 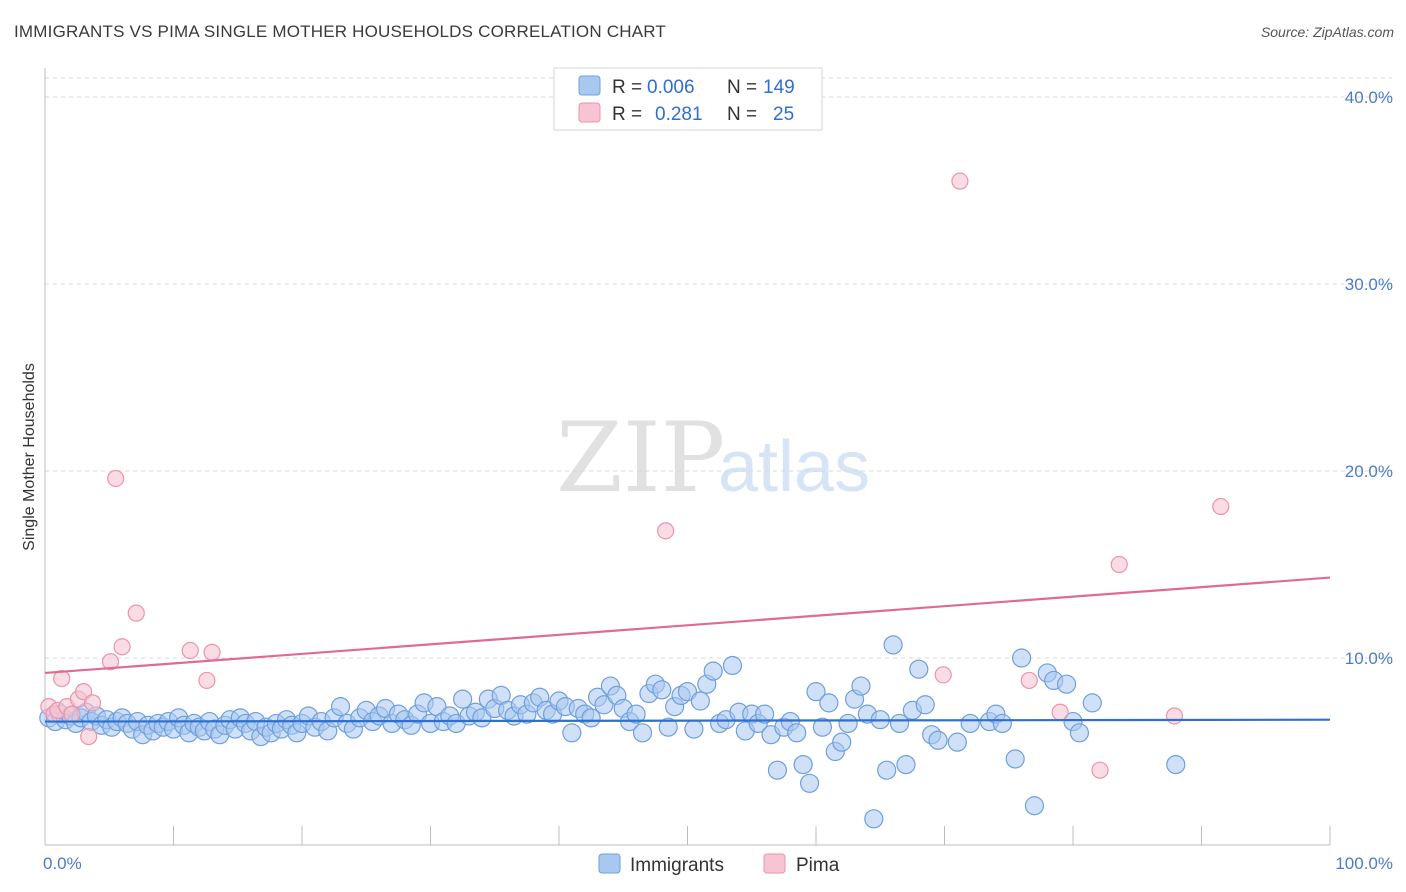 I want to click on stats-legend: R = 0.006 N = 149 R = 0.281 N = 25, so click(x=688, y=99).